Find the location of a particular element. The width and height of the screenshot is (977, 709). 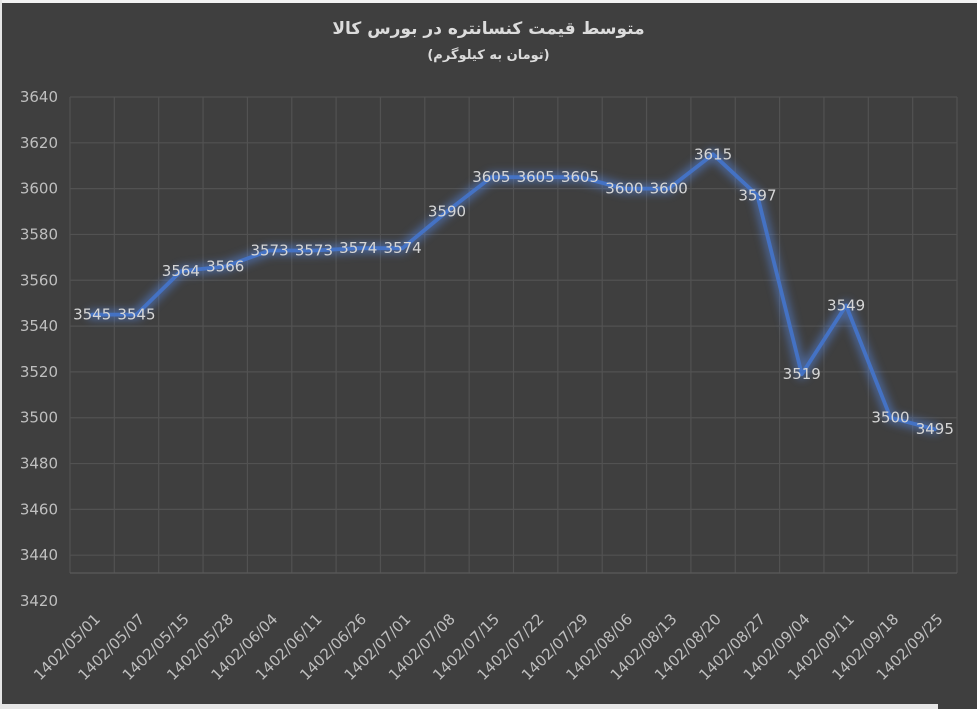

chart-subtitle: (تومان به کیلوگرم) is located at coordinates (488, 55).